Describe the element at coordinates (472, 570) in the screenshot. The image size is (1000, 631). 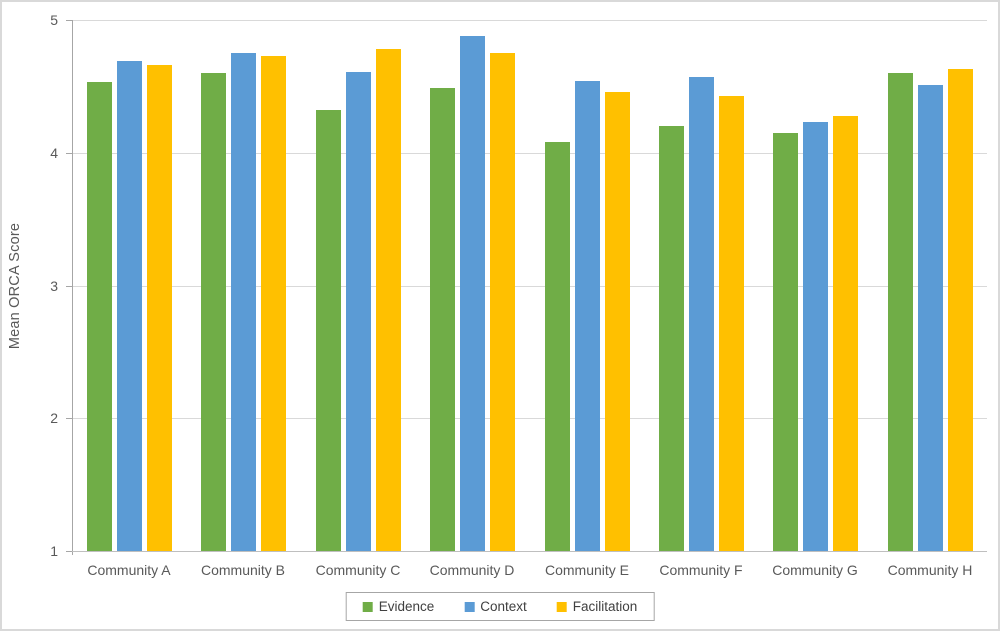
I see `x-axis-label-4: Community D` at that location.